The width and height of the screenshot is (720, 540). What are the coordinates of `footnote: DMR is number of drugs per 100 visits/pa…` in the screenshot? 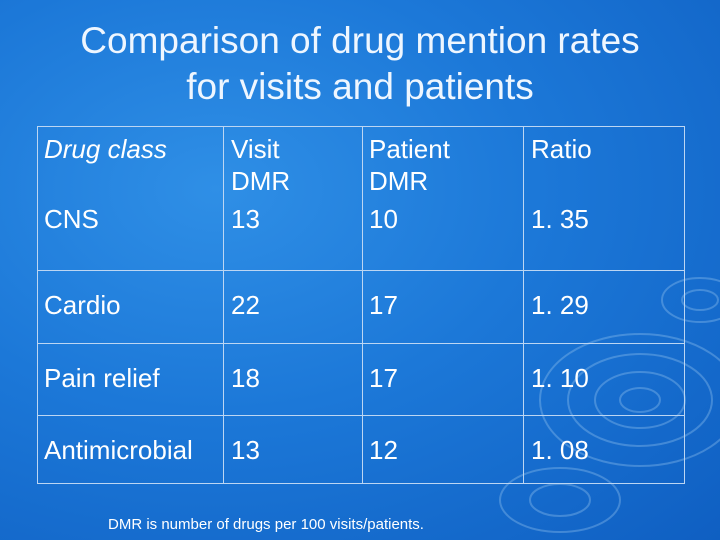 It's located at (266, 524).